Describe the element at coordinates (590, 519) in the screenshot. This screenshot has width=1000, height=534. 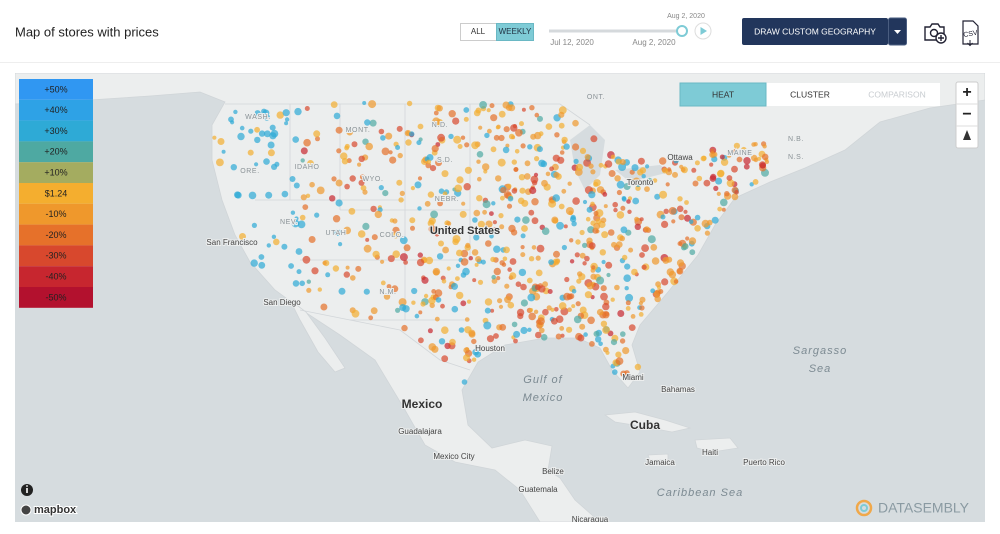
I see `place-label: Nicaragua` at that location.